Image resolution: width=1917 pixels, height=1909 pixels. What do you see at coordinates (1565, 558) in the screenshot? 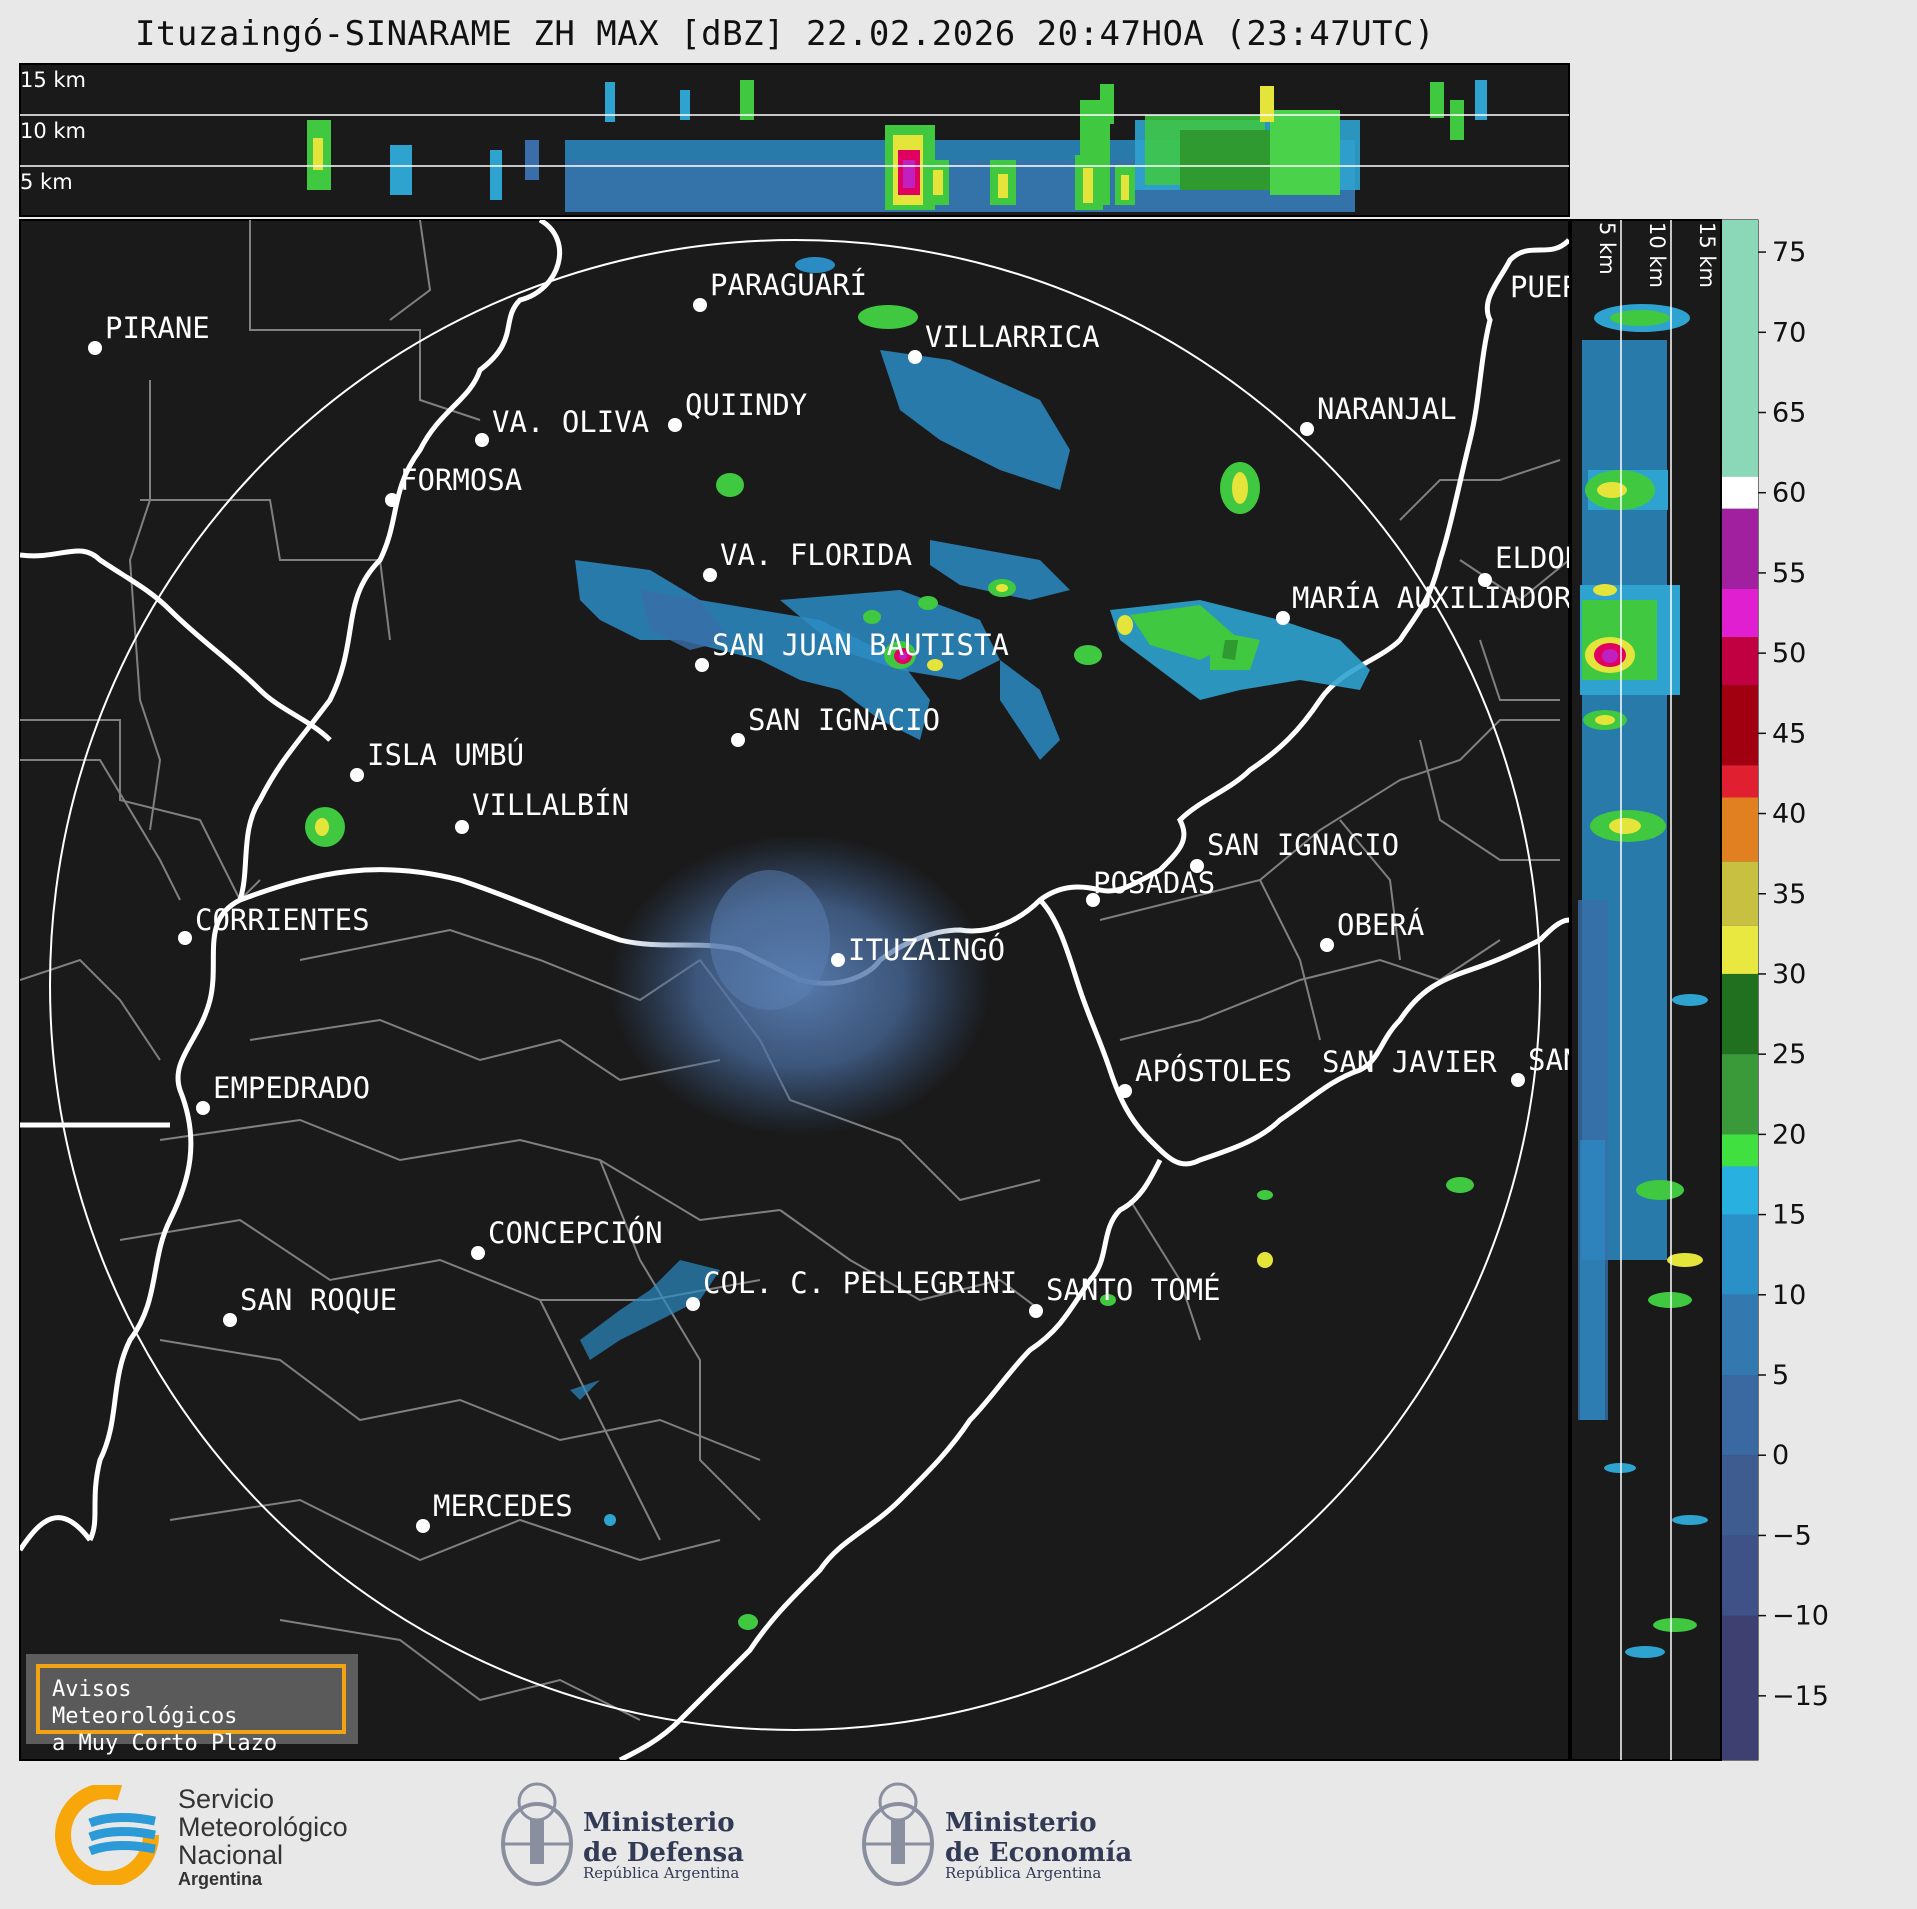
I see `city-label: ELDORADO` at bounding box center [1565, 558].